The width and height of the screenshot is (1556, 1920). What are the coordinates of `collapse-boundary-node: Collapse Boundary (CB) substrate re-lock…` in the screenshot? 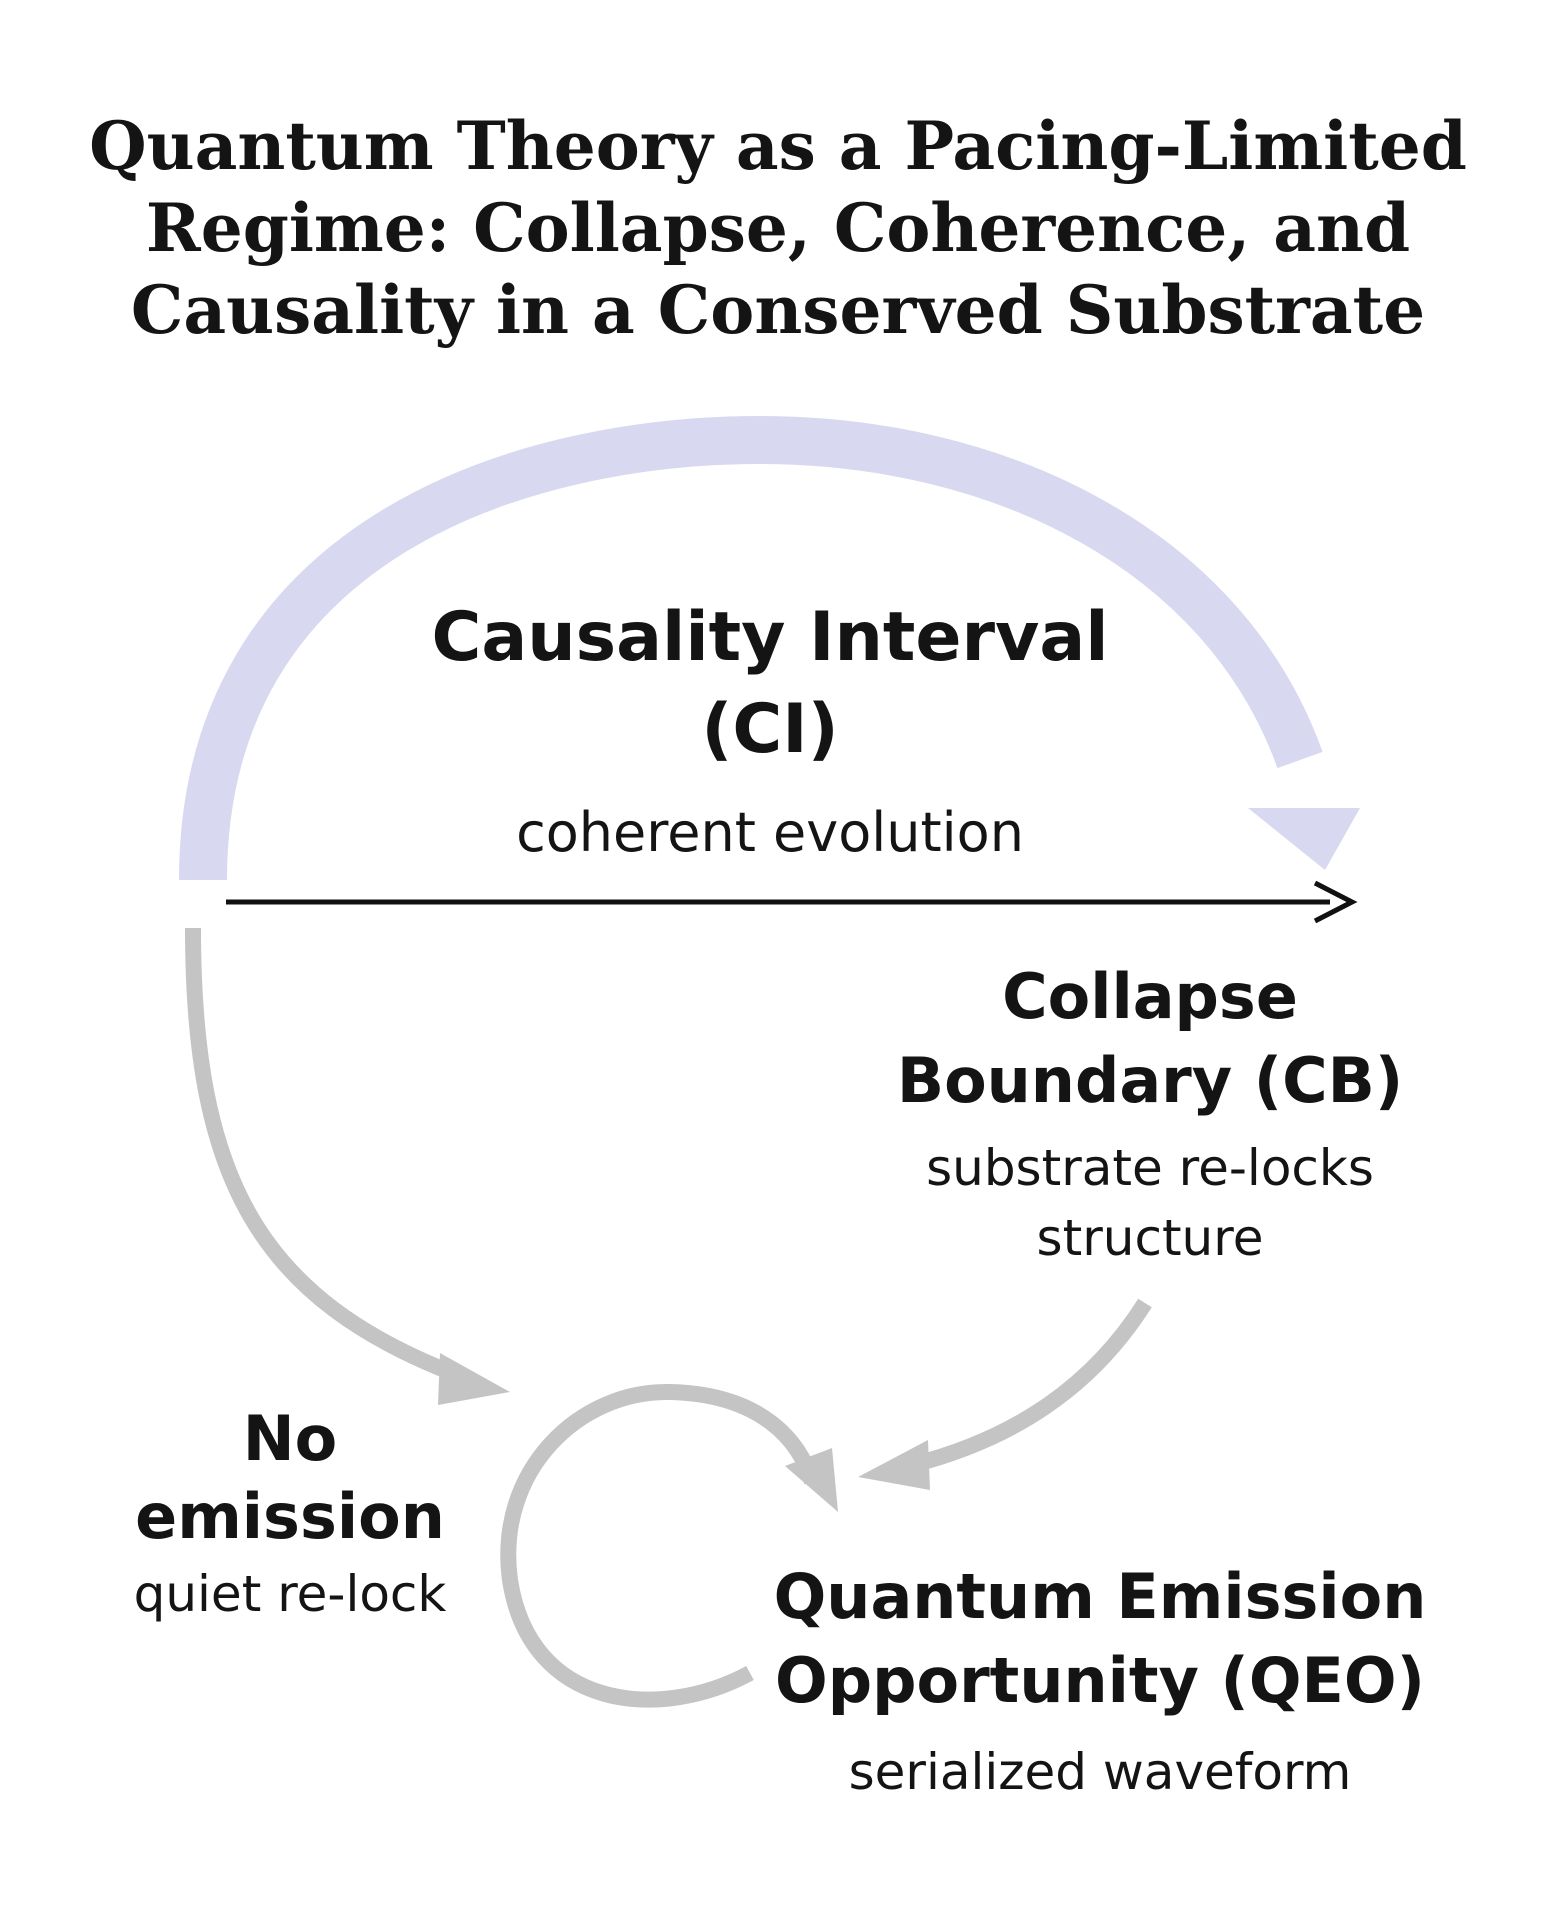 It's located at (1150, 1114).